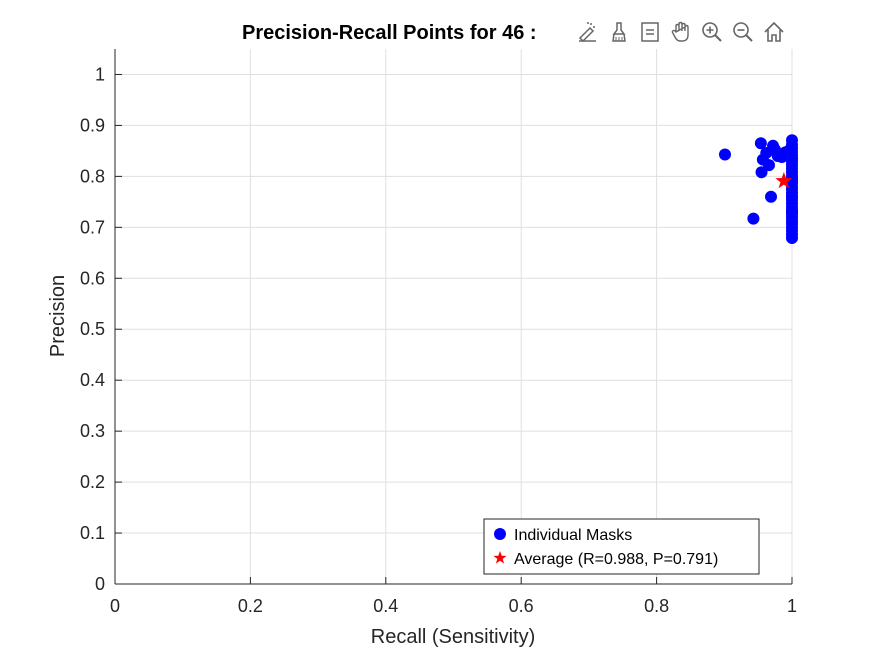 This screenshot has height=656, width=875. Describe the element at coordinates (649, 32) in the screenshot. I see `restore-view-icon` at that location.